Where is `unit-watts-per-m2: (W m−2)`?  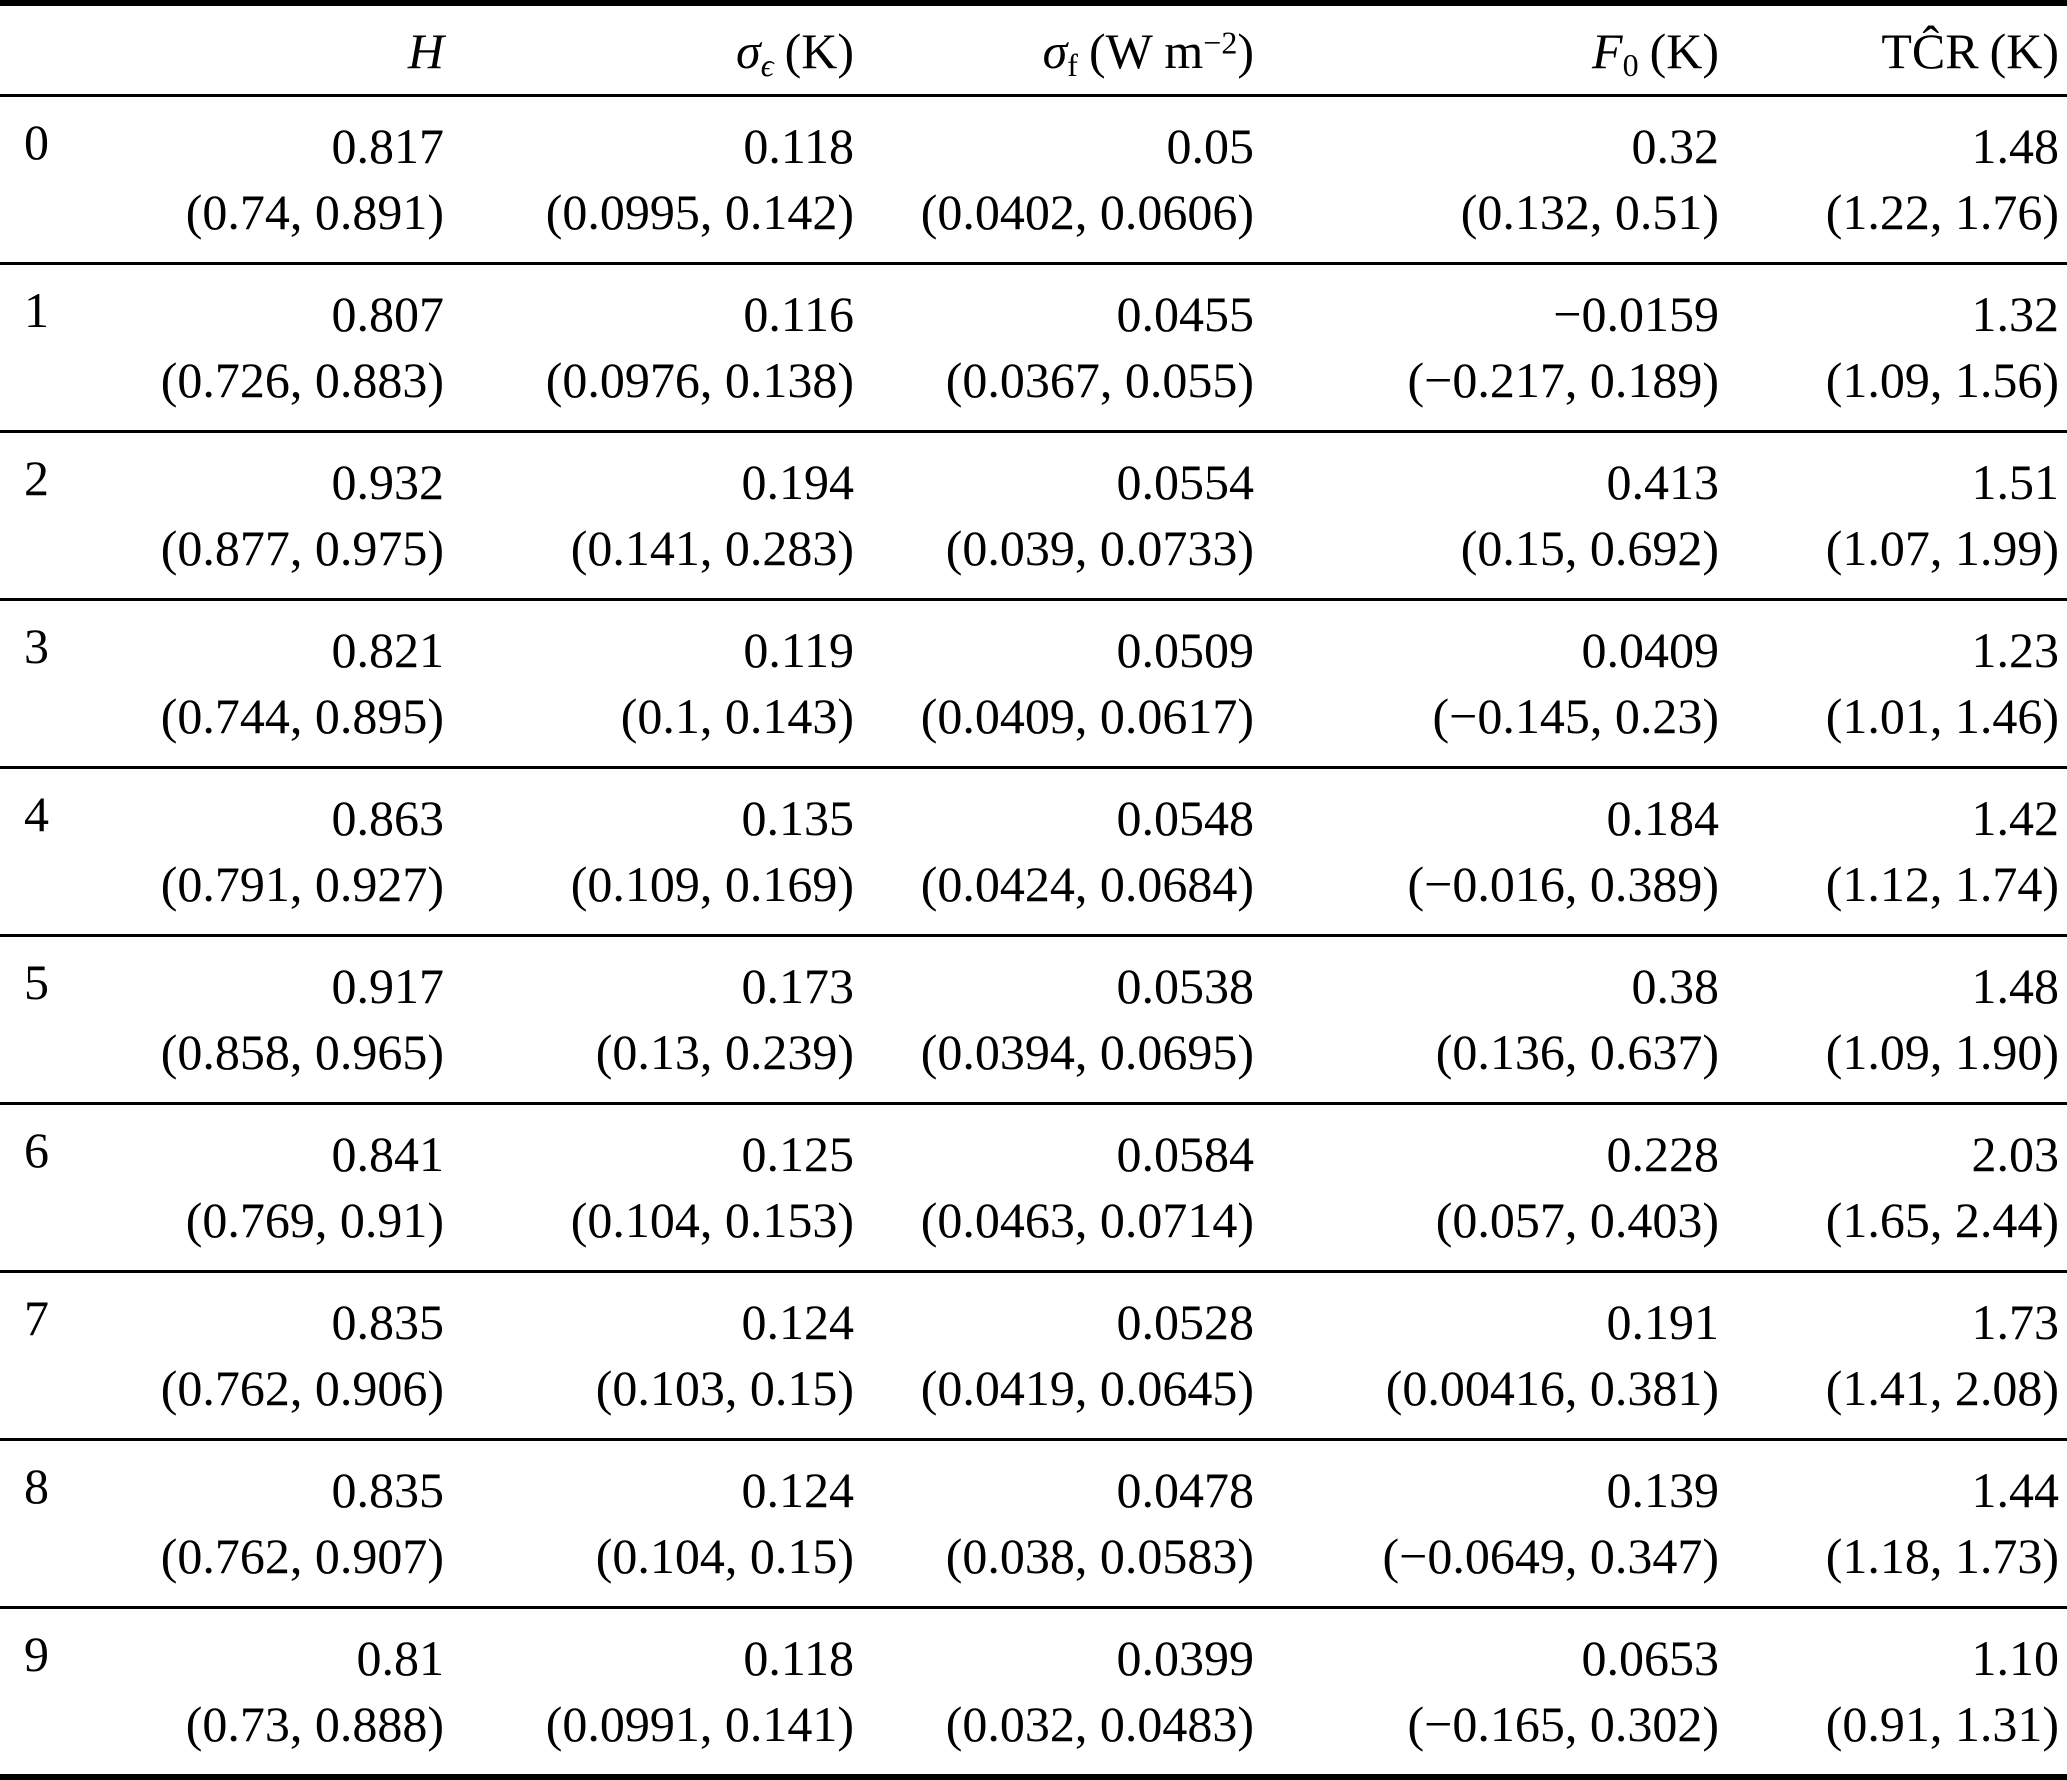 unit-watts-per-m2: (W m−2) is located at coordinates (1171, 51).